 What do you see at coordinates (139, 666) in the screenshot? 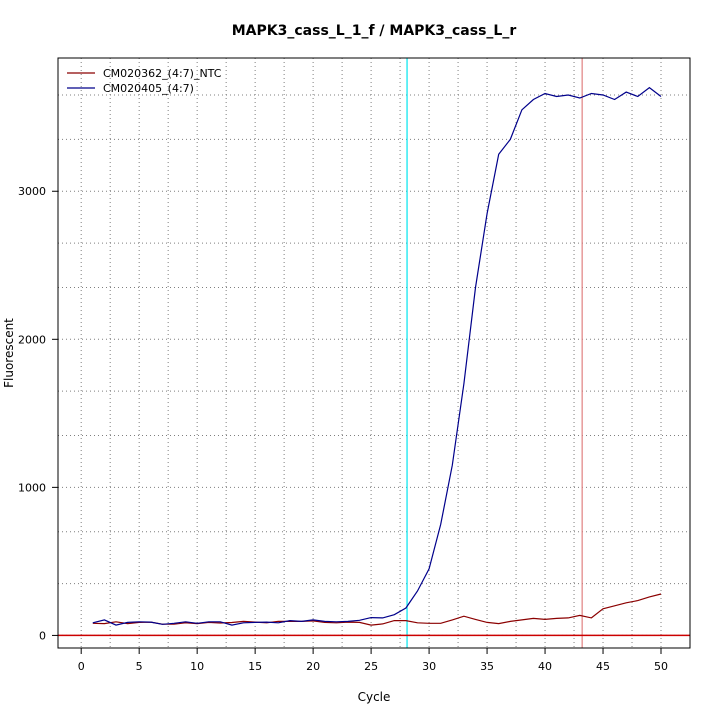
I see `x-tick-label: 5` at bounding box center [139, 666].